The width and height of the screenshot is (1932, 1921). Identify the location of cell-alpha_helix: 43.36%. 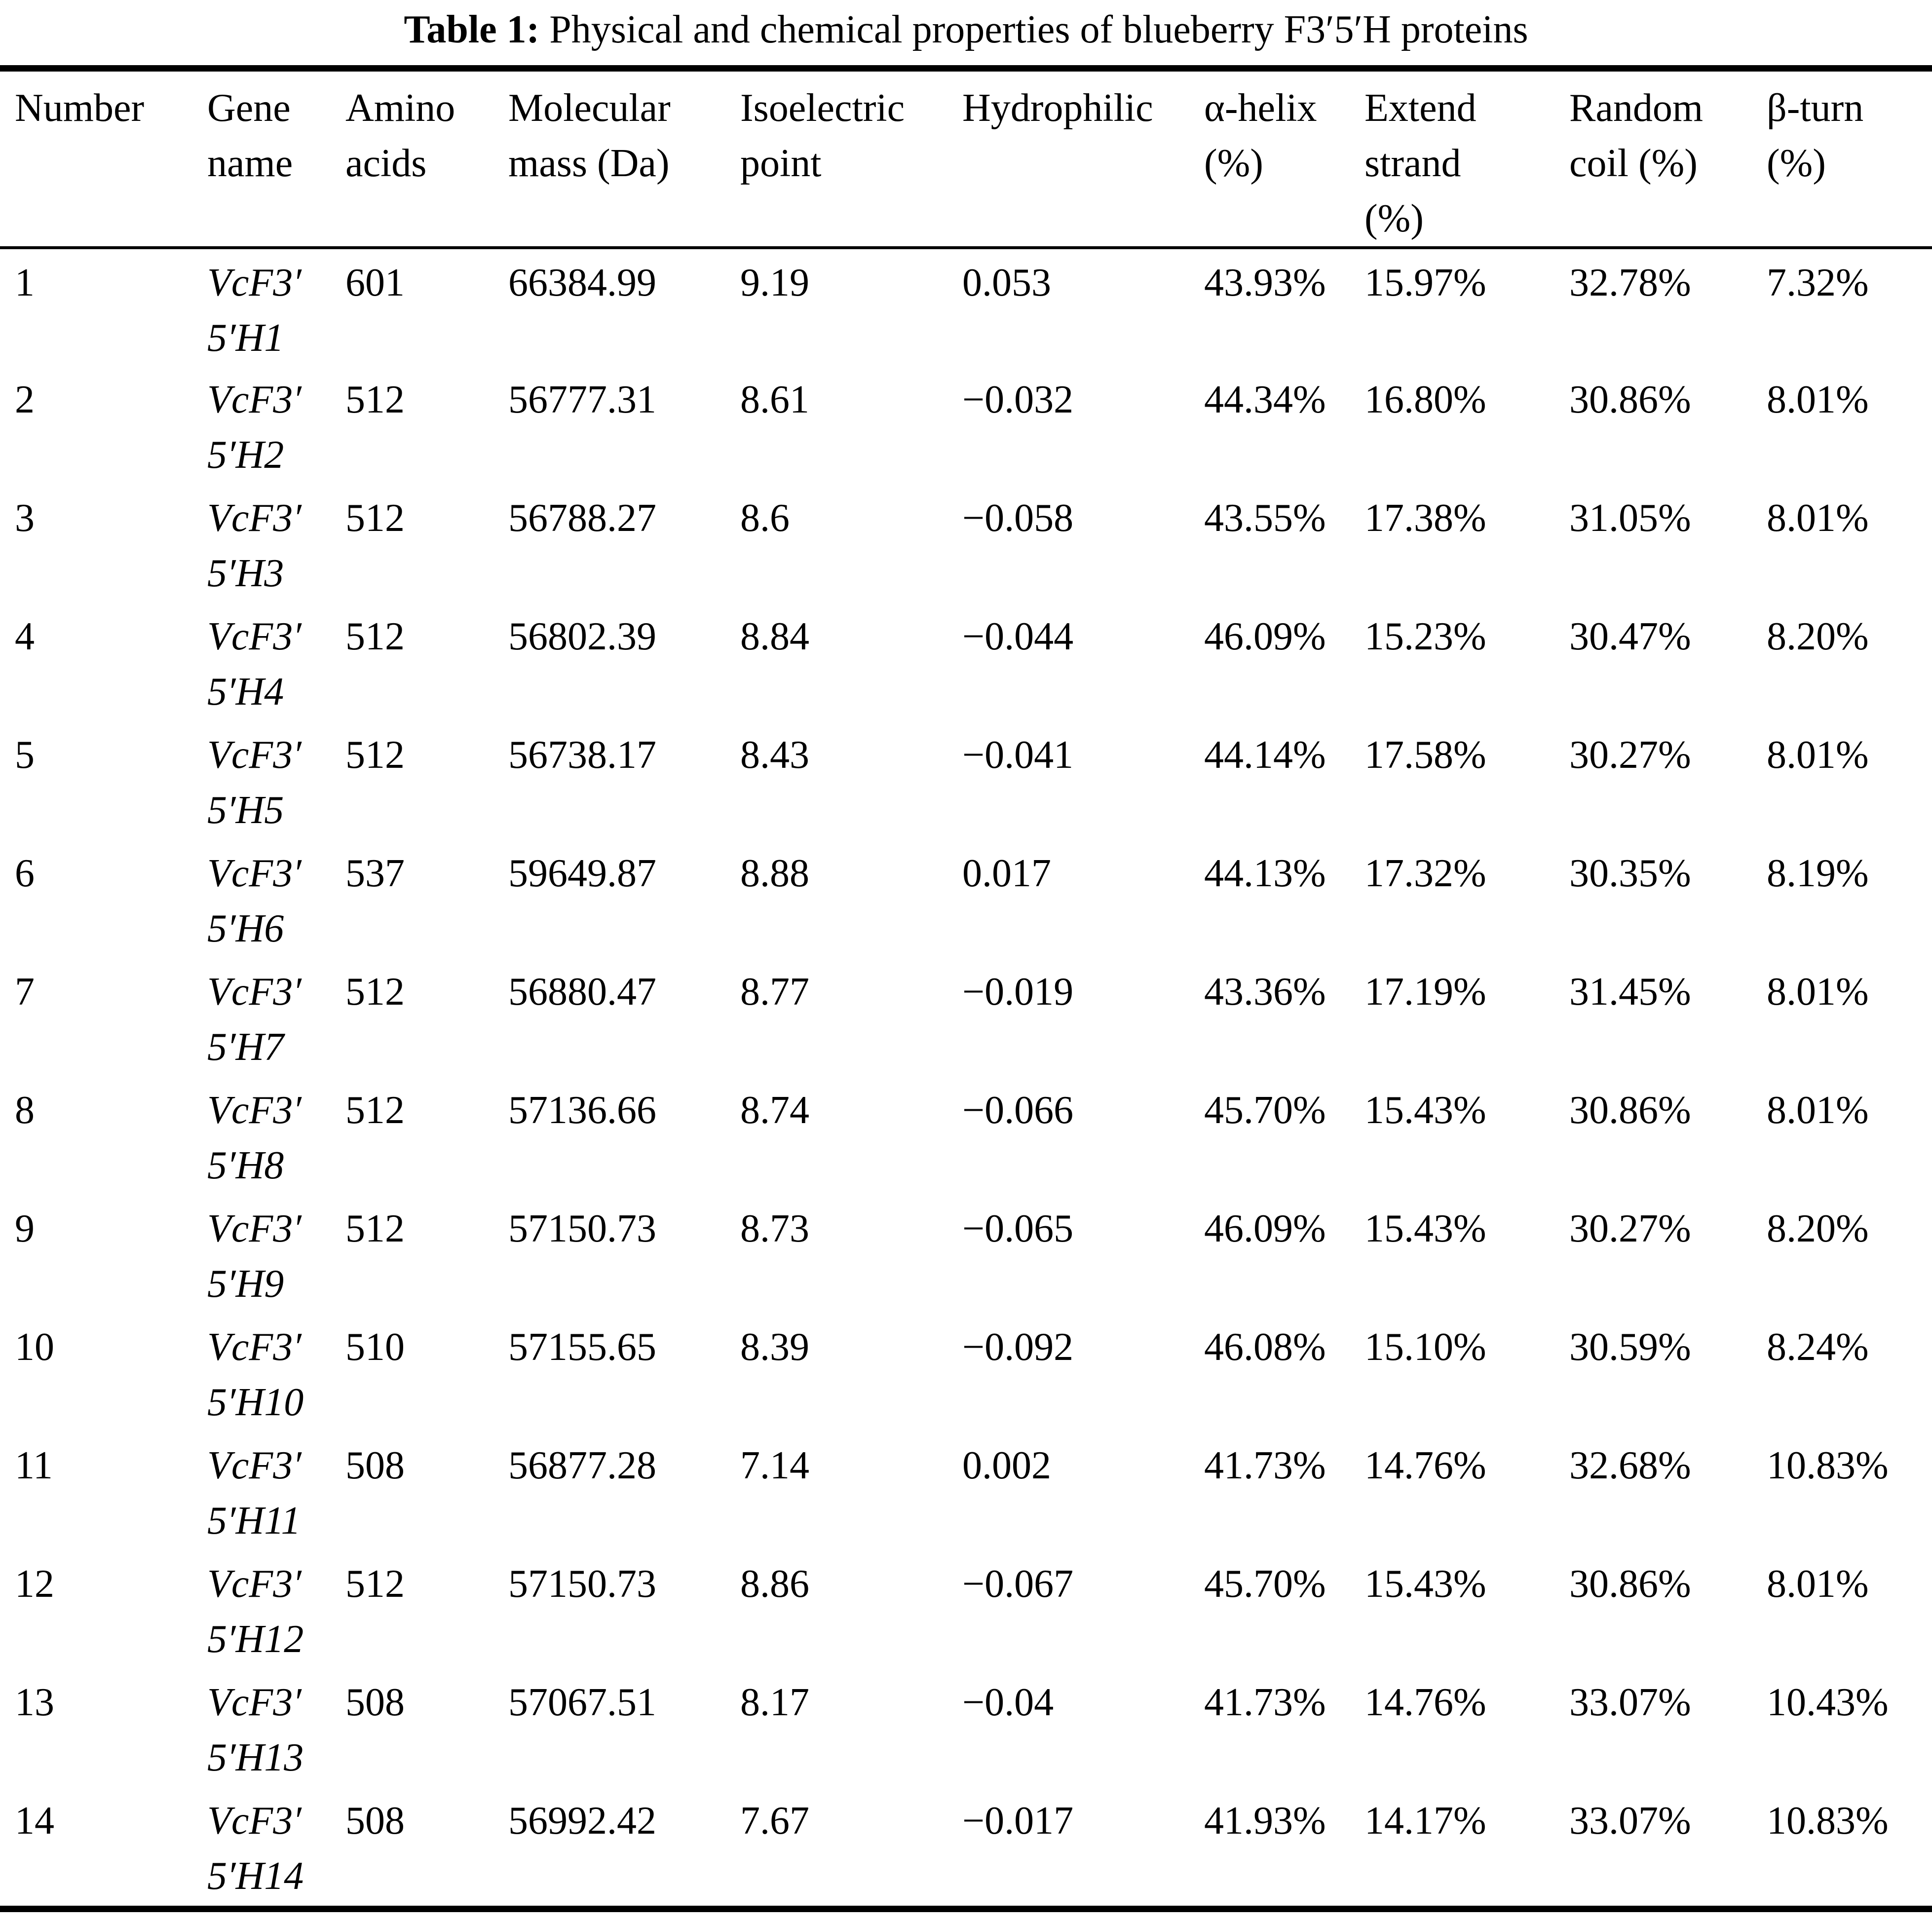
(1265, 992).